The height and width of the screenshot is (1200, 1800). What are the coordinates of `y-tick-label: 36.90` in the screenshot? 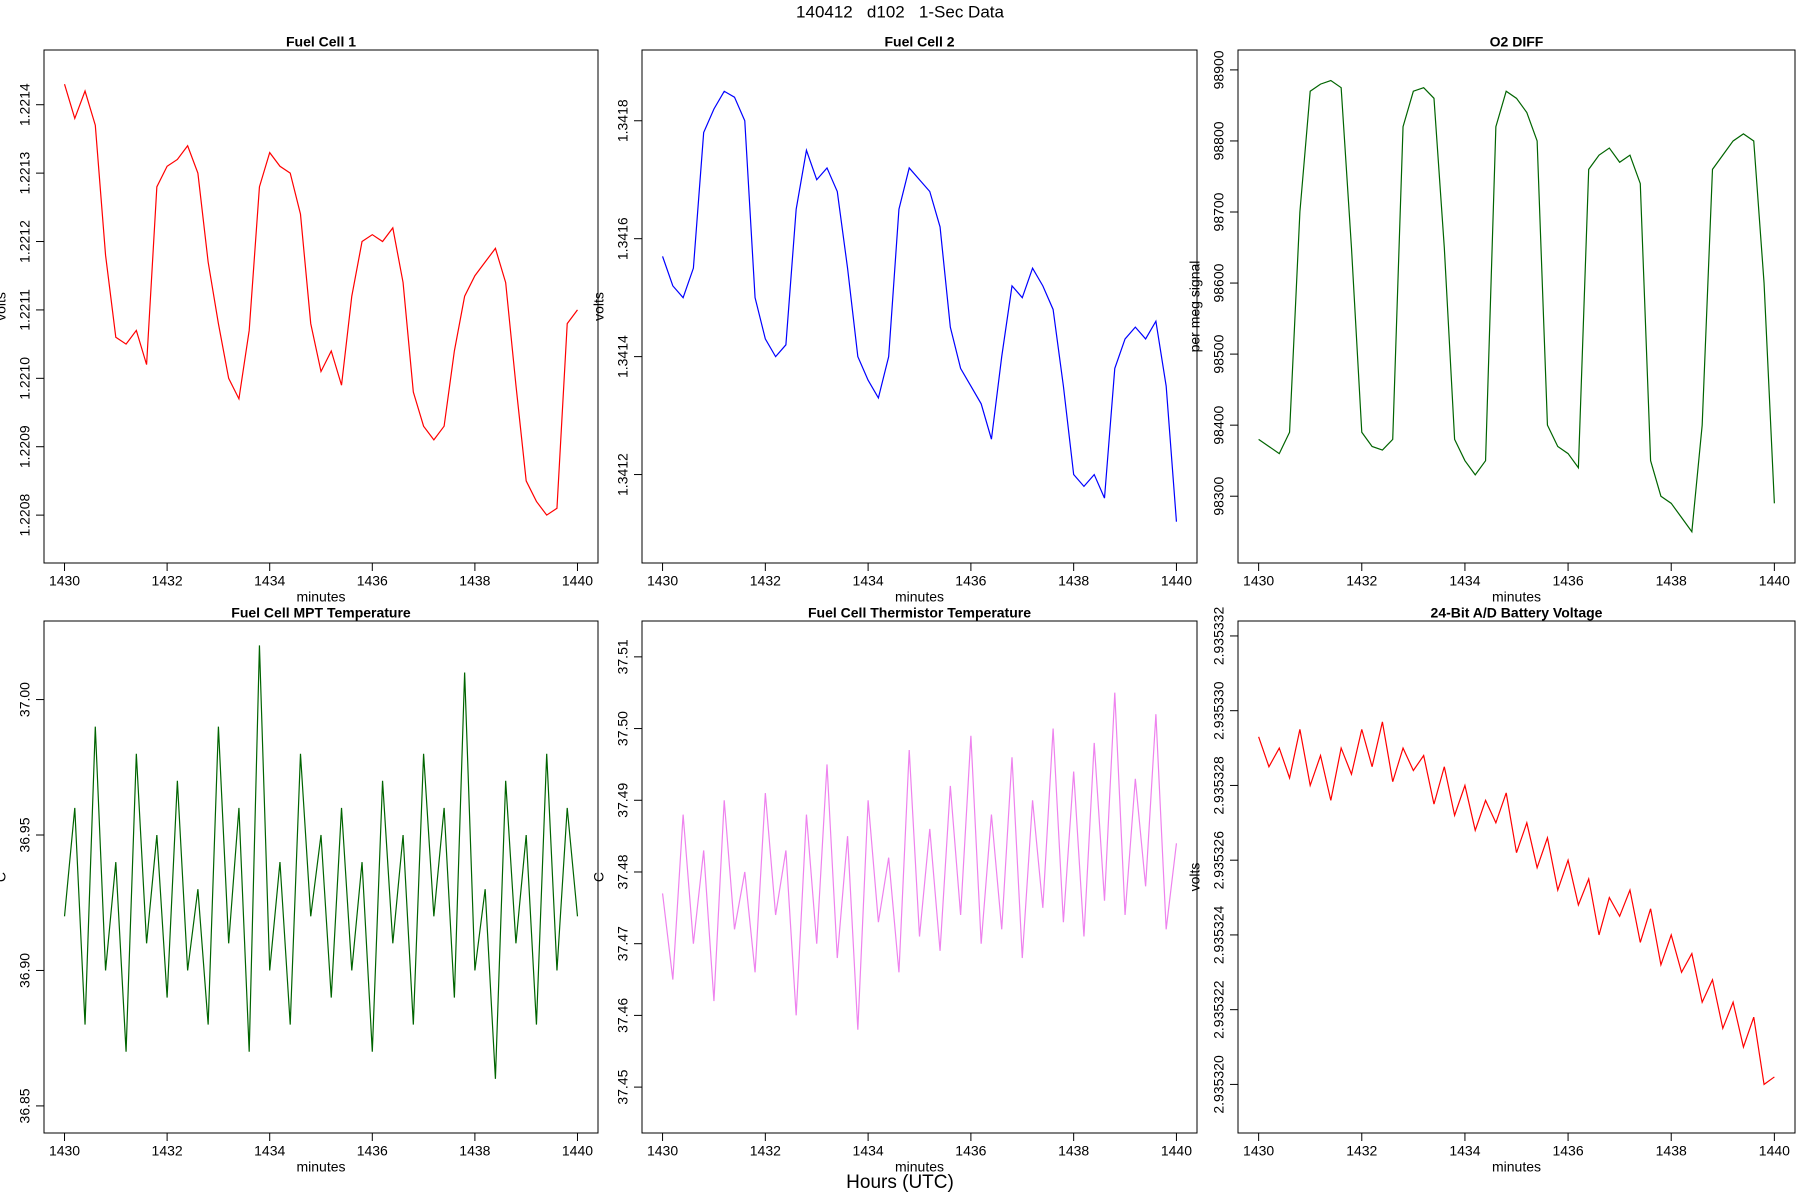 It's located at (25, 970).